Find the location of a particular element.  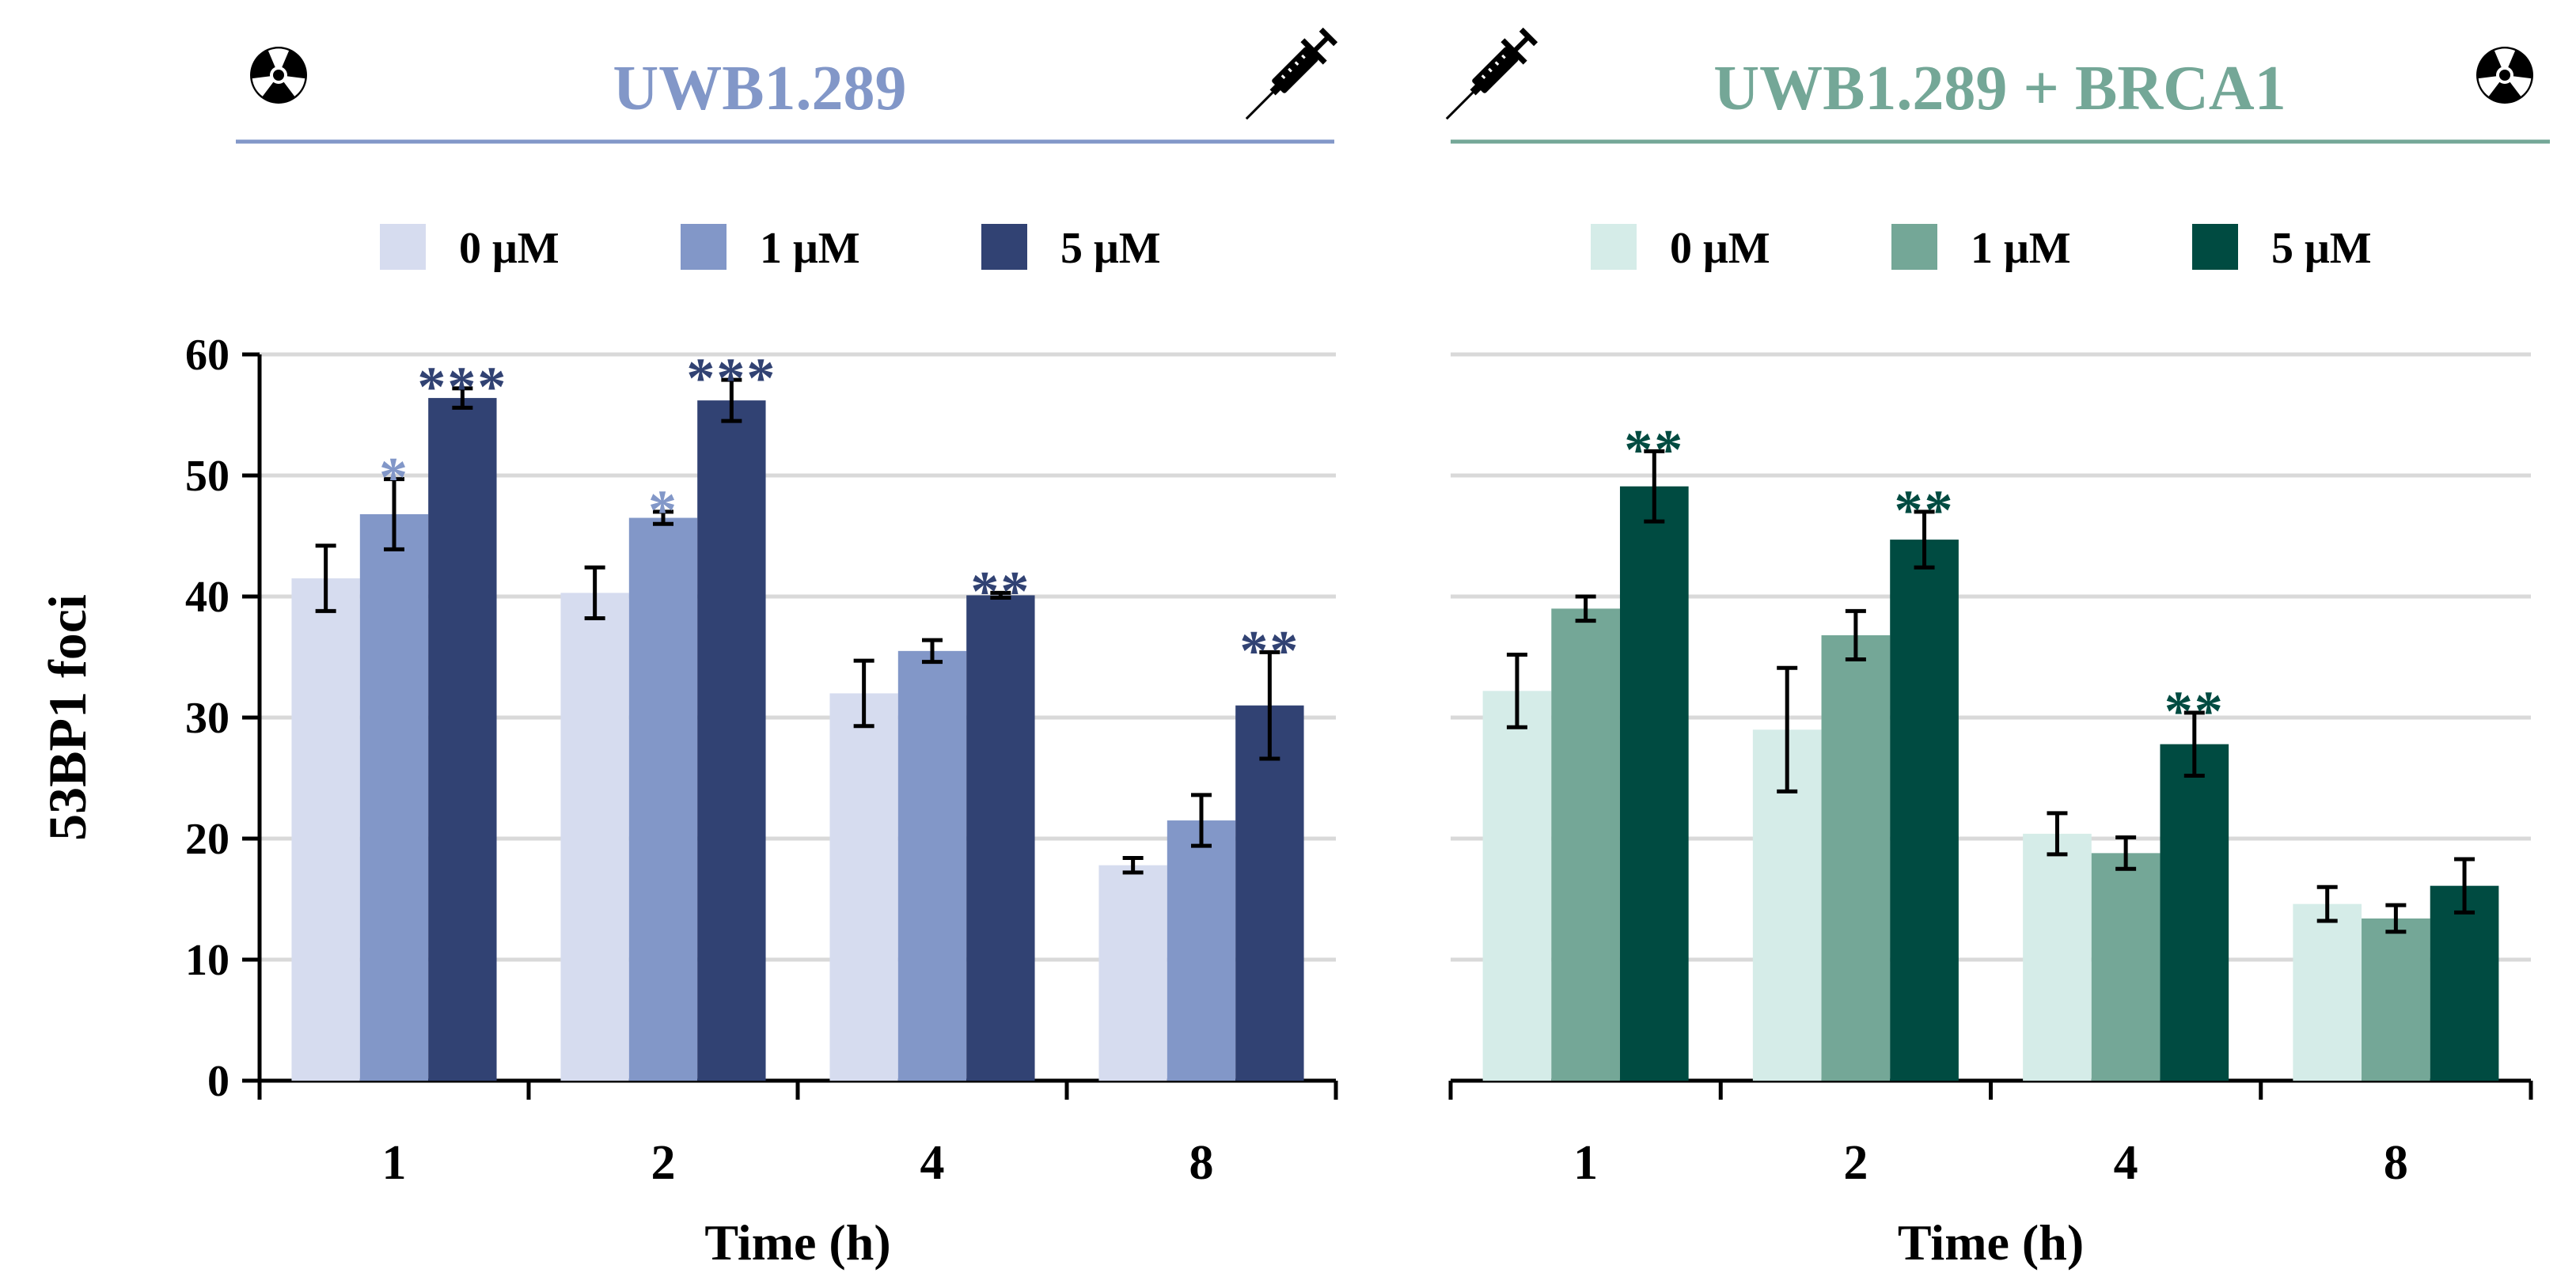

y-tick-label: 30 is located at coordinates (207, 718).